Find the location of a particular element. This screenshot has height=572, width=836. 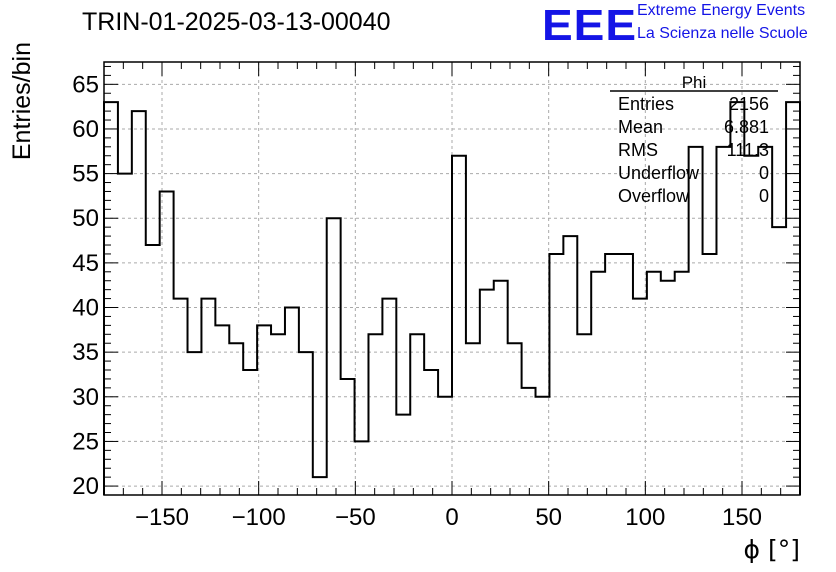

y-tick-label: 35 is located at coordinates (85, 352).